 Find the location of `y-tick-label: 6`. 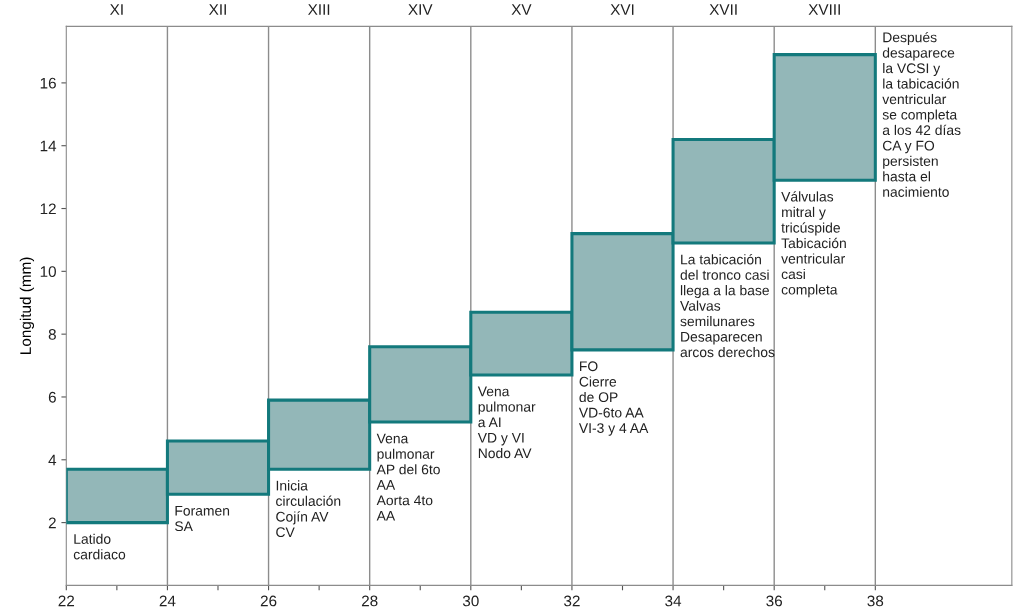

y-tick-label: 6 is located at coordinates (52, 397).